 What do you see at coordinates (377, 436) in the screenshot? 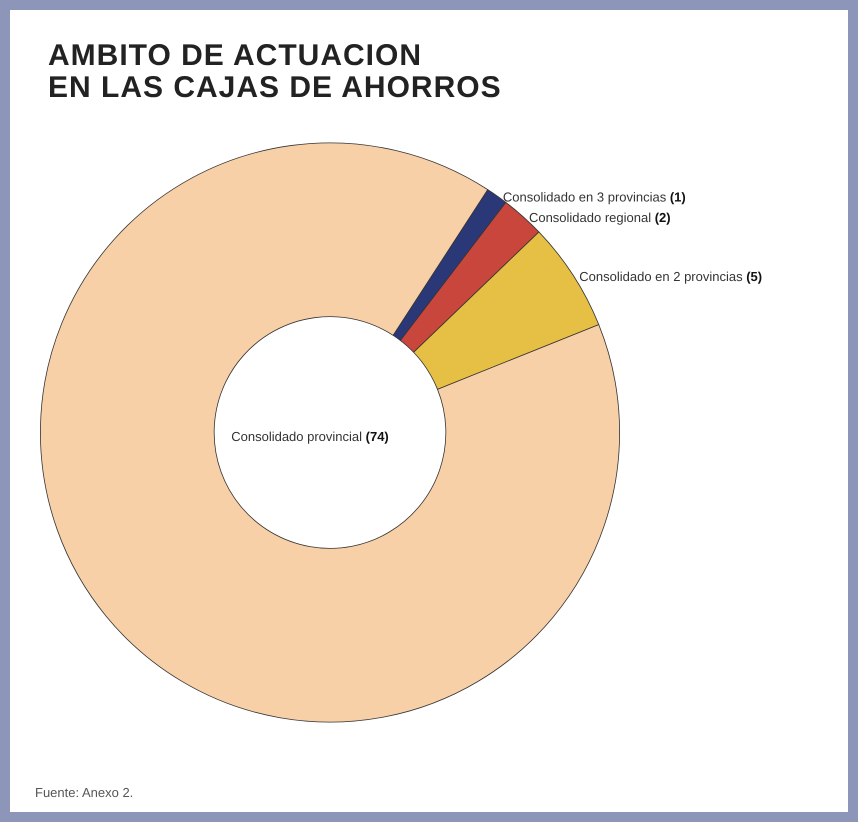
I see `data-label: (74)` at bounding box center [377, 436].